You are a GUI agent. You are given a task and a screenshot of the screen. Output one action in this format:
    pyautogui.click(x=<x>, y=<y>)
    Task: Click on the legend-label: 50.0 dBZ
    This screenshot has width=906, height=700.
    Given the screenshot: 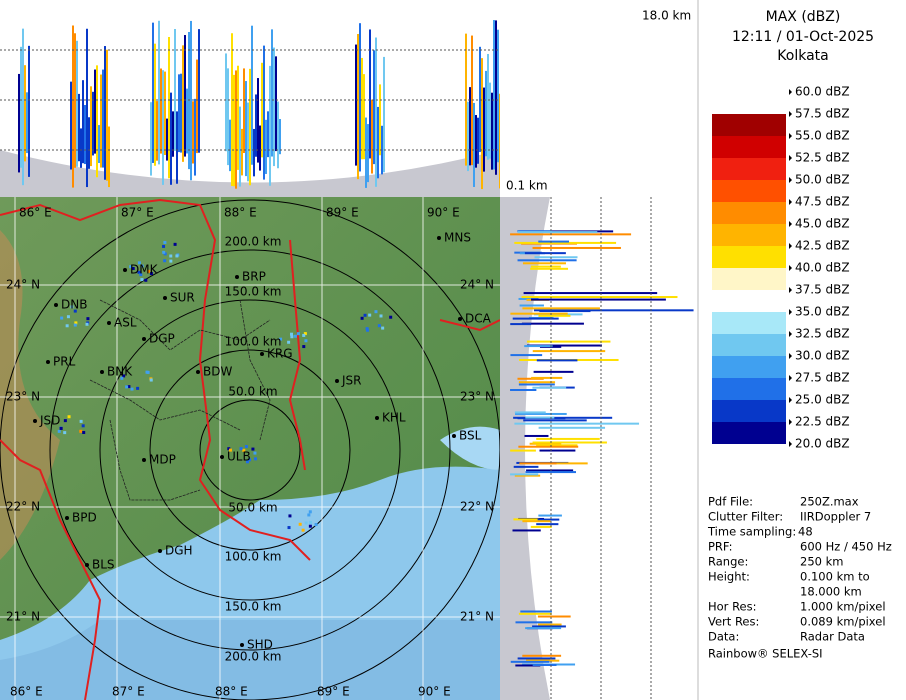 What is the action you would take?
    pyautogui.click(x=822, y=180)
    